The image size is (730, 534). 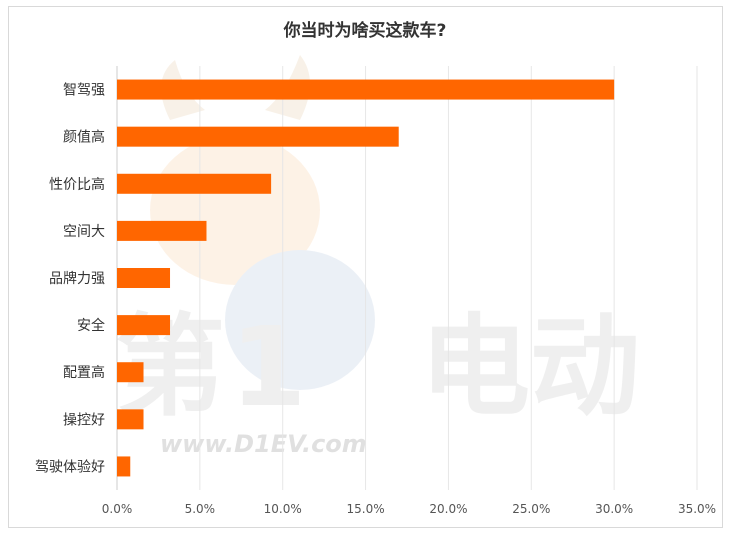 What do you see at coordinates (200, 509) in the screenshot?
I see `x-tick-label: 5.0%` at bounding box center [200, 509].